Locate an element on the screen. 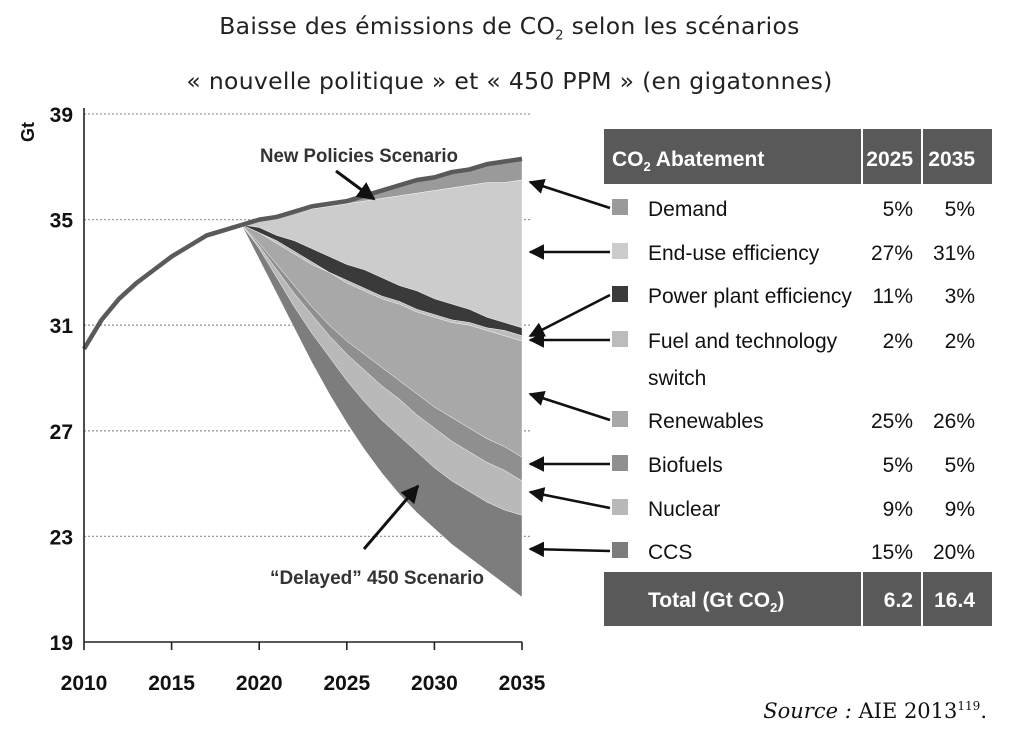  table-header-bg is located at coordinates (798, 156).